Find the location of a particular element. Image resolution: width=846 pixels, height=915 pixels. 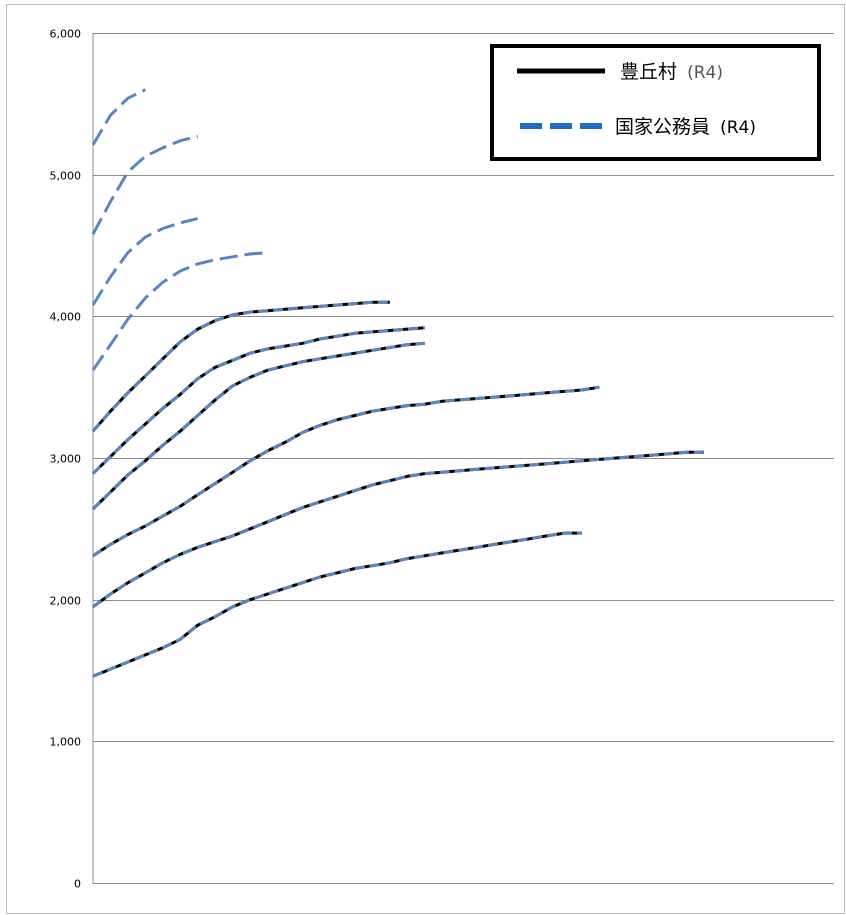

y-tick-labels: 0 1,000 2,000 3,000 4,000 5,000 6,000 is located at coordinates (66, 459).